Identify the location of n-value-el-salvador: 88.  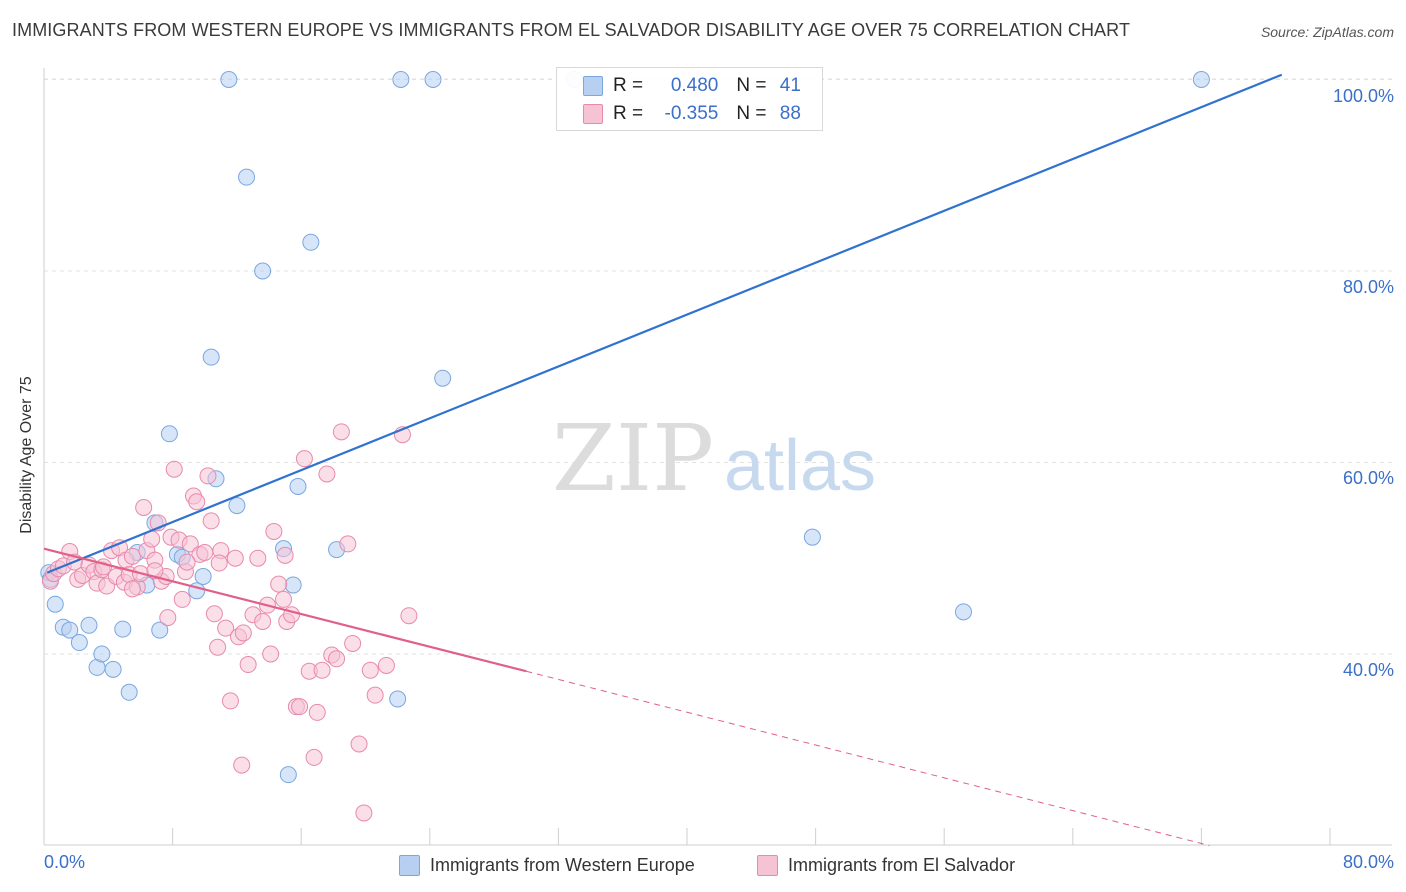
(790, 113).